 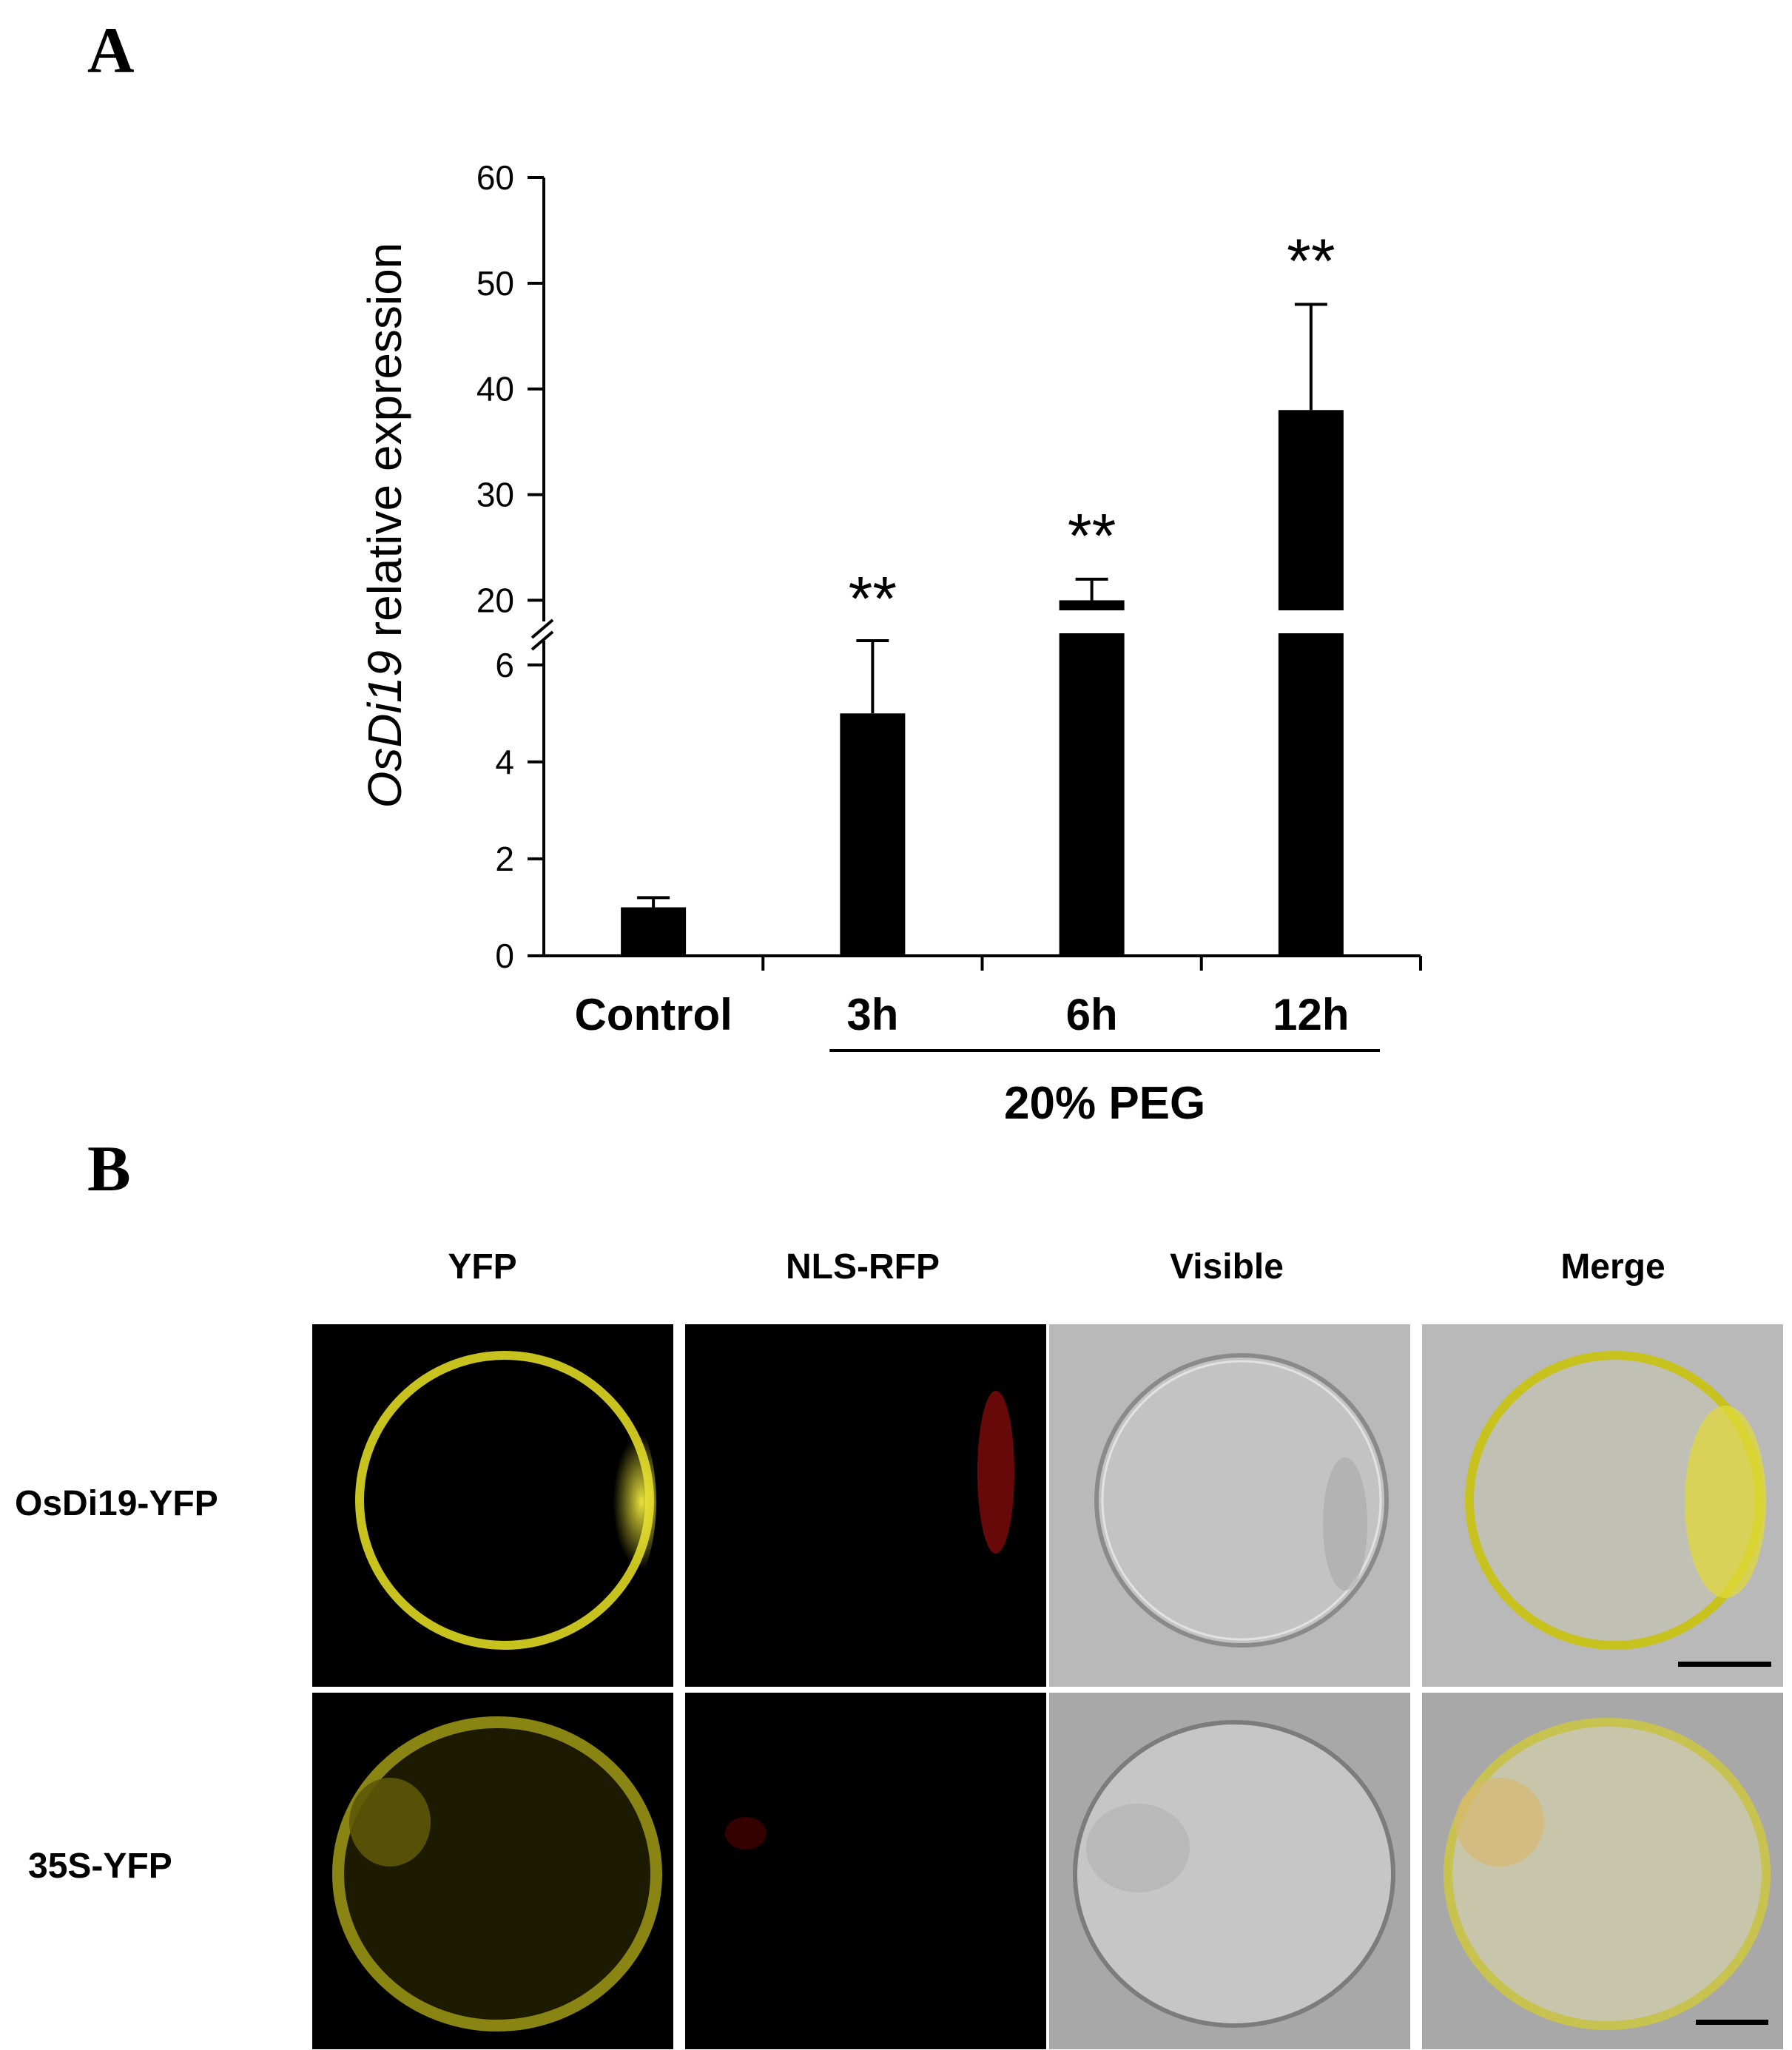 What do you see at coordinates (1227, 1267) in the screenshot?
I see `column-label-visible: Visible` at bounding box center [1227, 1267].